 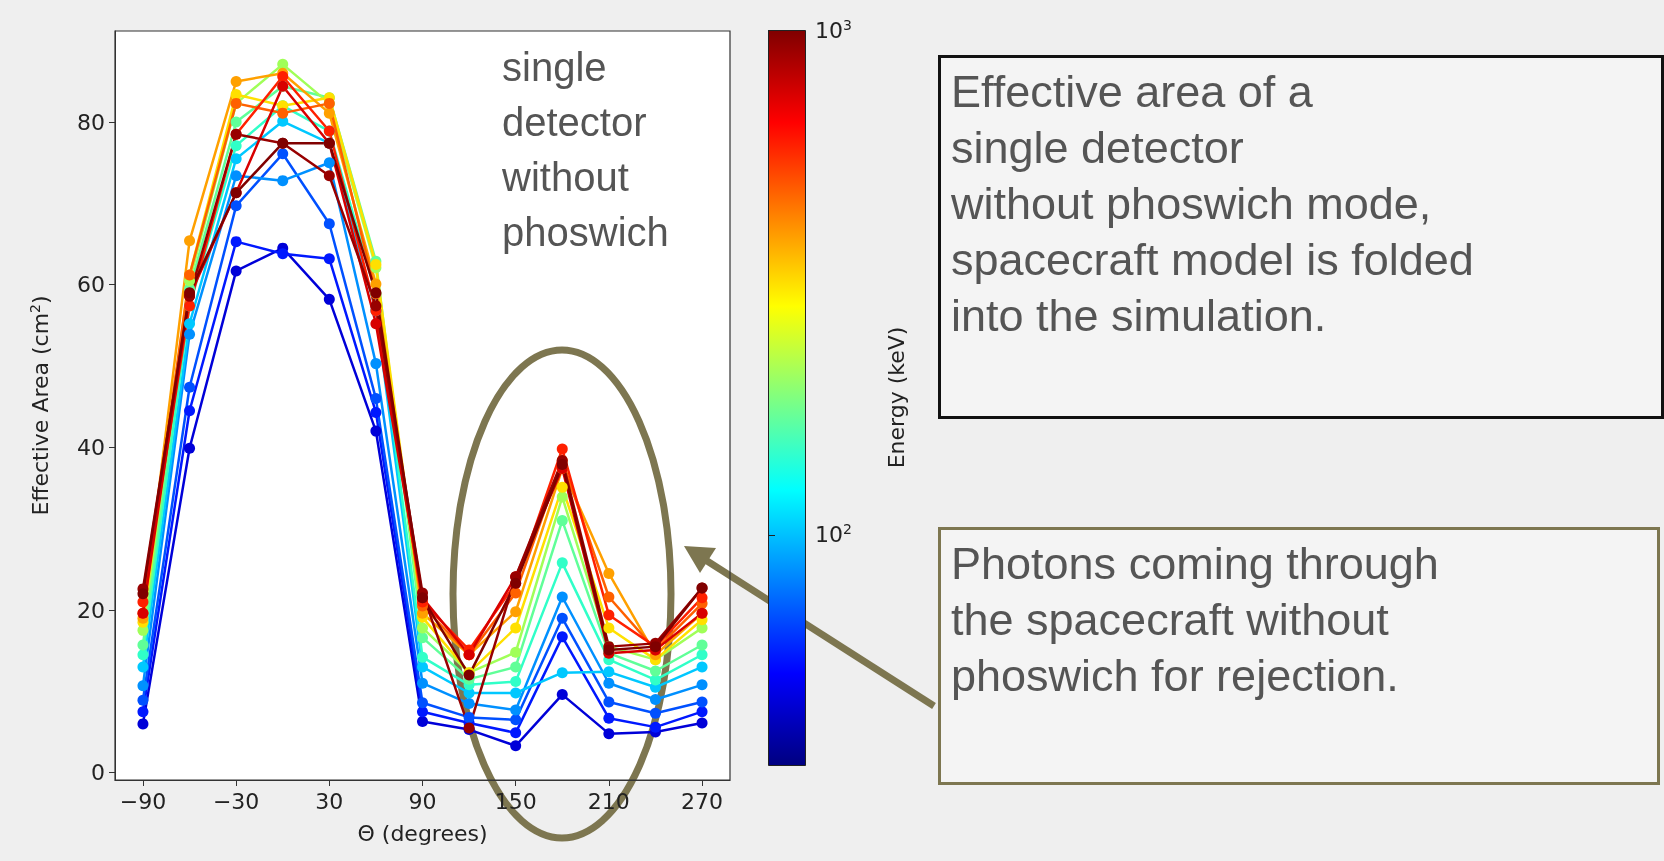 What do you see at coordinates (329, 801) in the screenshot?
I see `x-tick-label: 30` at bounding box center [329, 801].